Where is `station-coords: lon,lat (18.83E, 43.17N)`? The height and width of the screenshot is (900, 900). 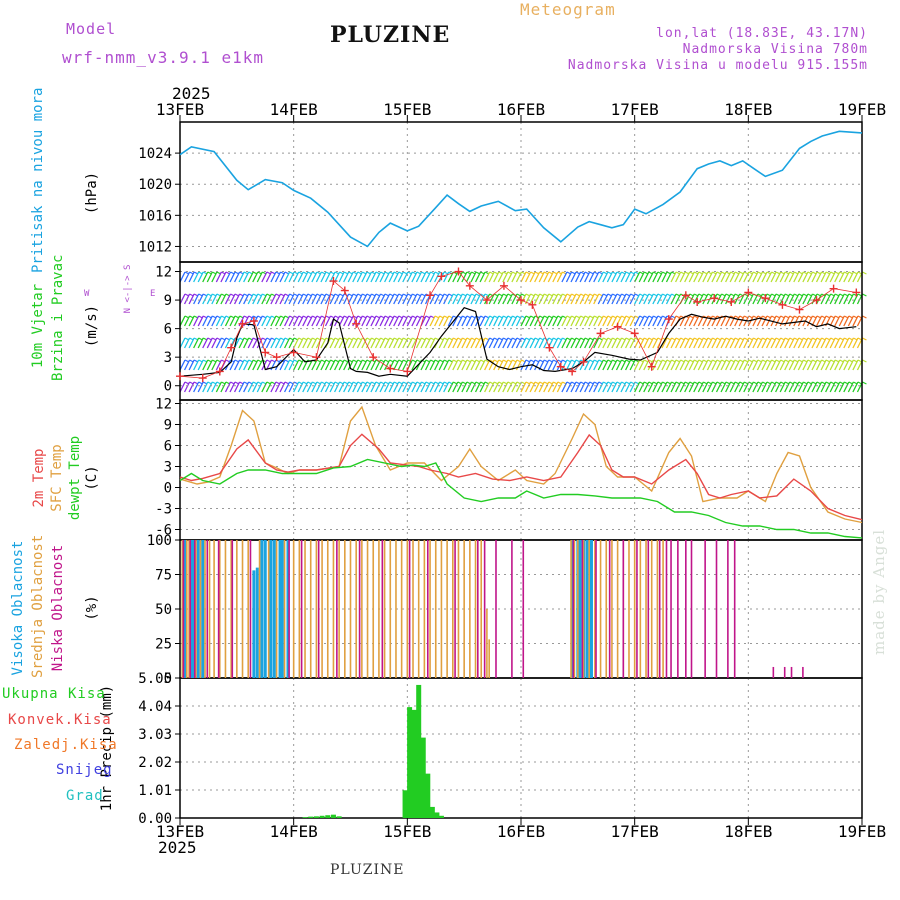
station-coords: lon,lat (18.83E, 43.17N) is located at coordinates (762, 33).